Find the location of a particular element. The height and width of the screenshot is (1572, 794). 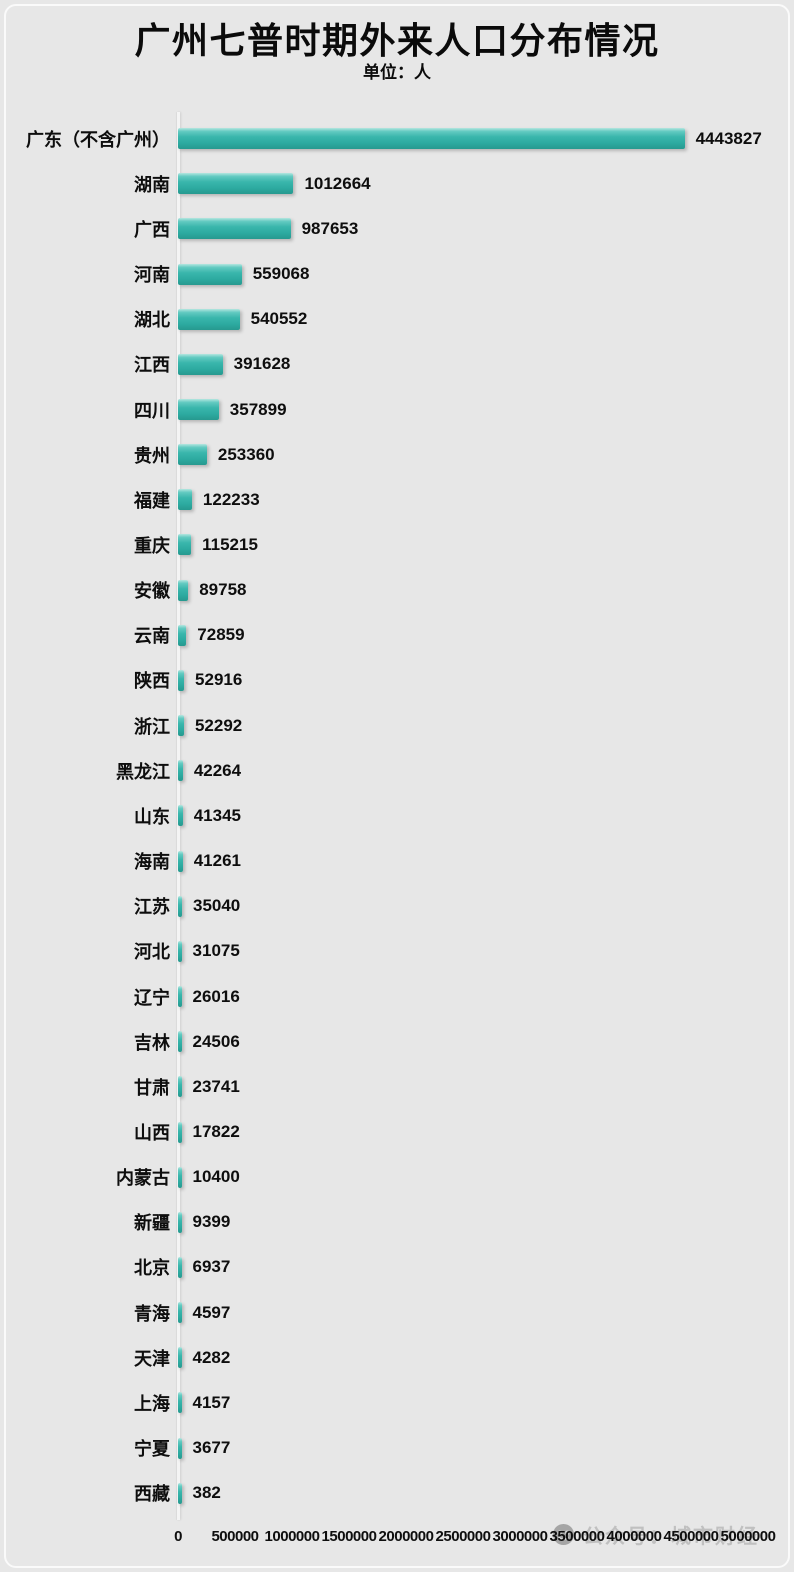

category-label: 湖南 is located at coordinates (152, 184).